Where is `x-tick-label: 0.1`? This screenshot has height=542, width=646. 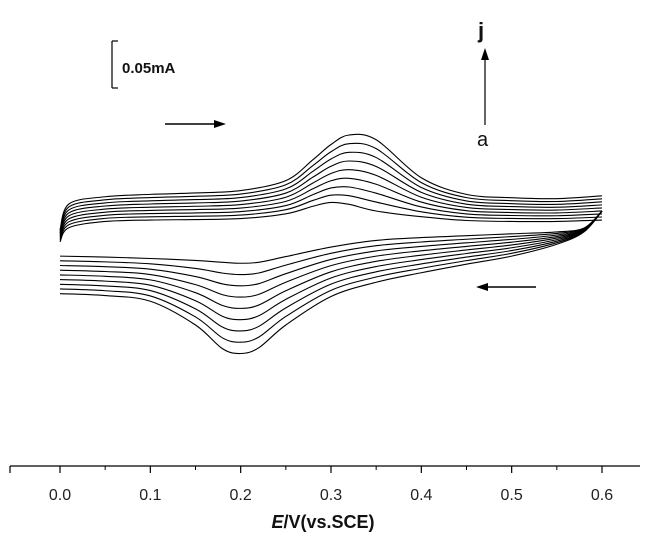 x-tick-label: 0.1 is located at coordinates (150, 495).